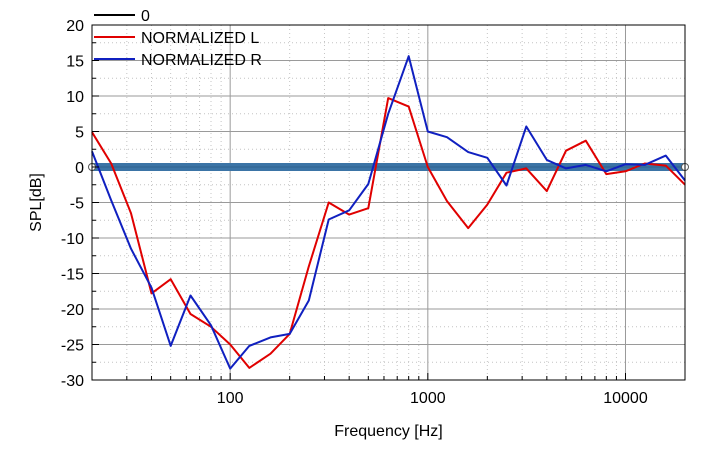 The height and width of the screenshot is (456, 720). Describe the element at coordinates (428, 398) in the screenshot. I see `x-tick-label: 1000` at that location.